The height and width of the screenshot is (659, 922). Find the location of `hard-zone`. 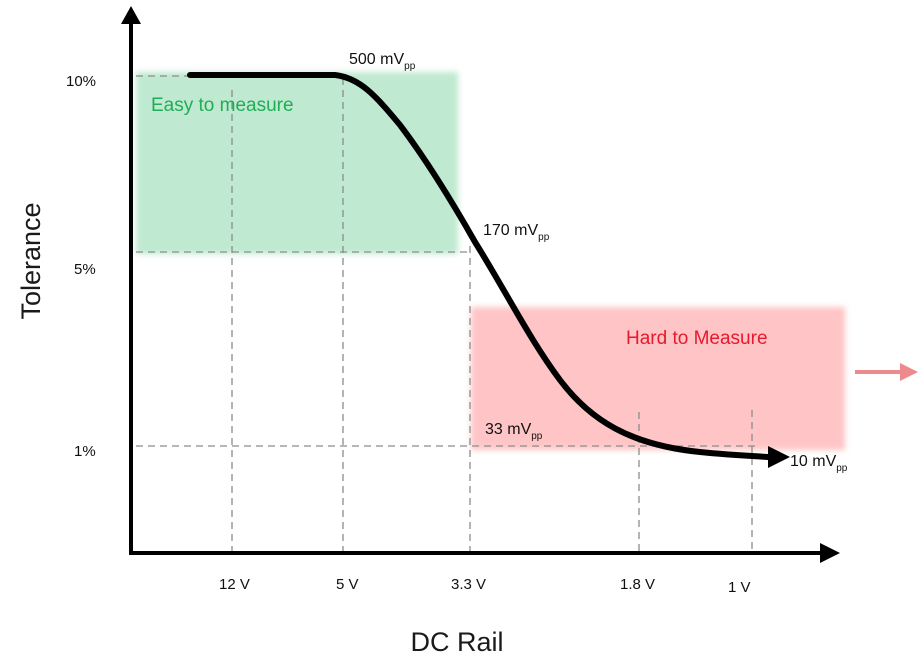

hard-zone is located at coordinates (658, 378).